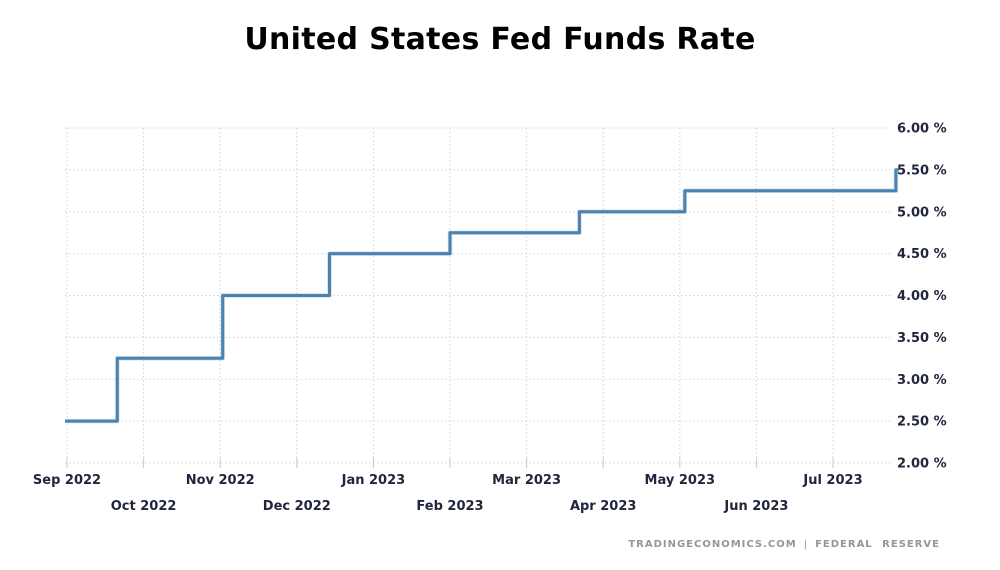  I want to click on watermark-site: TRADINGECONOMICS.COM, so click(712, 544).